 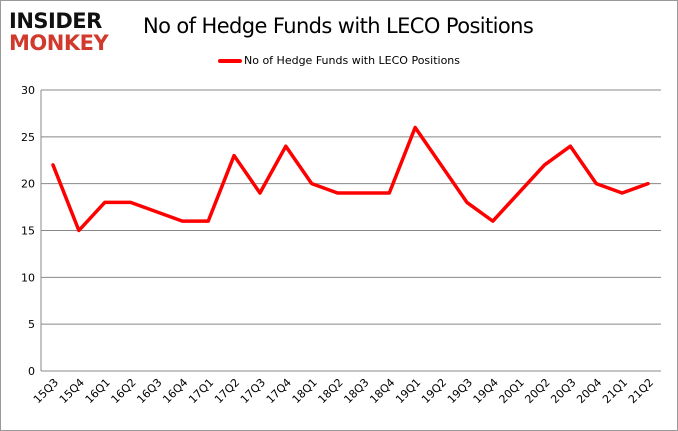 I want to click on x-tick-label: 20Q2, so click(x=537, y=391).